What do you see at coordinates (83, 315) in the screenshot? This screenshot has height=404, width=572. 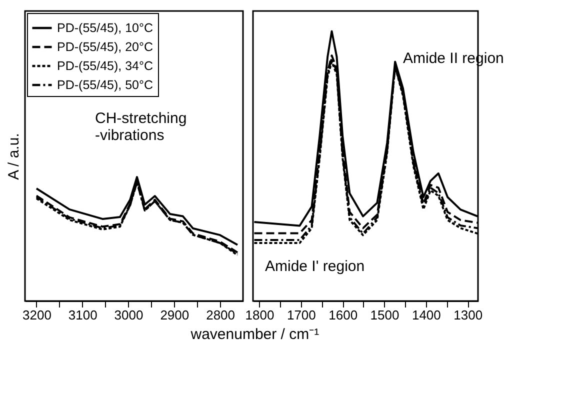 I see `x-tick-label: 3100` at bounding box center [83, 315].